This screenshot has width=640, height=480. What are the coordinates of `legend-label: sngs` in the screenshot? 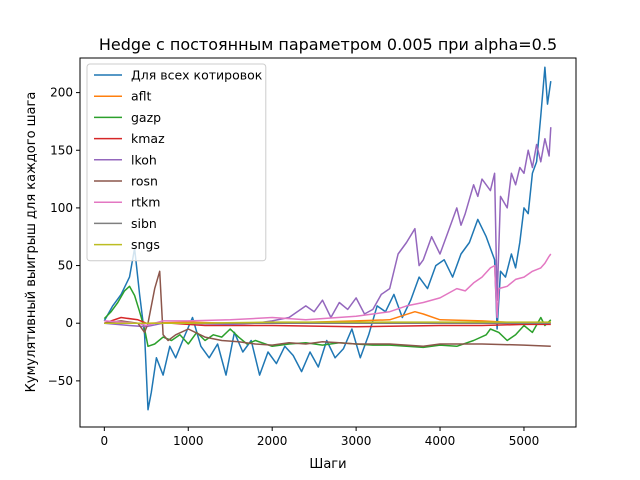 It's located at (145, 244).